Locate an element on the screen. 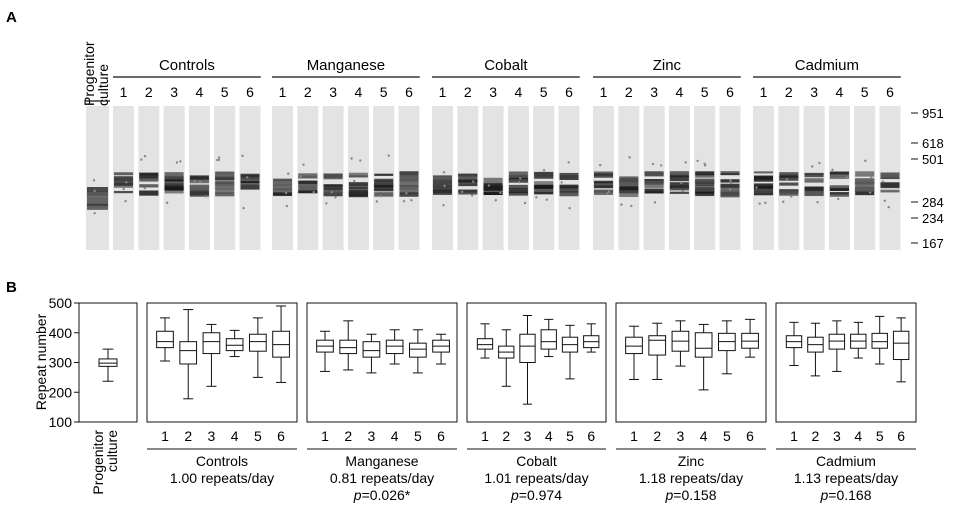 The image size is (957, 512). gel-lane-number: 4 is located at coordinates (359, 92).